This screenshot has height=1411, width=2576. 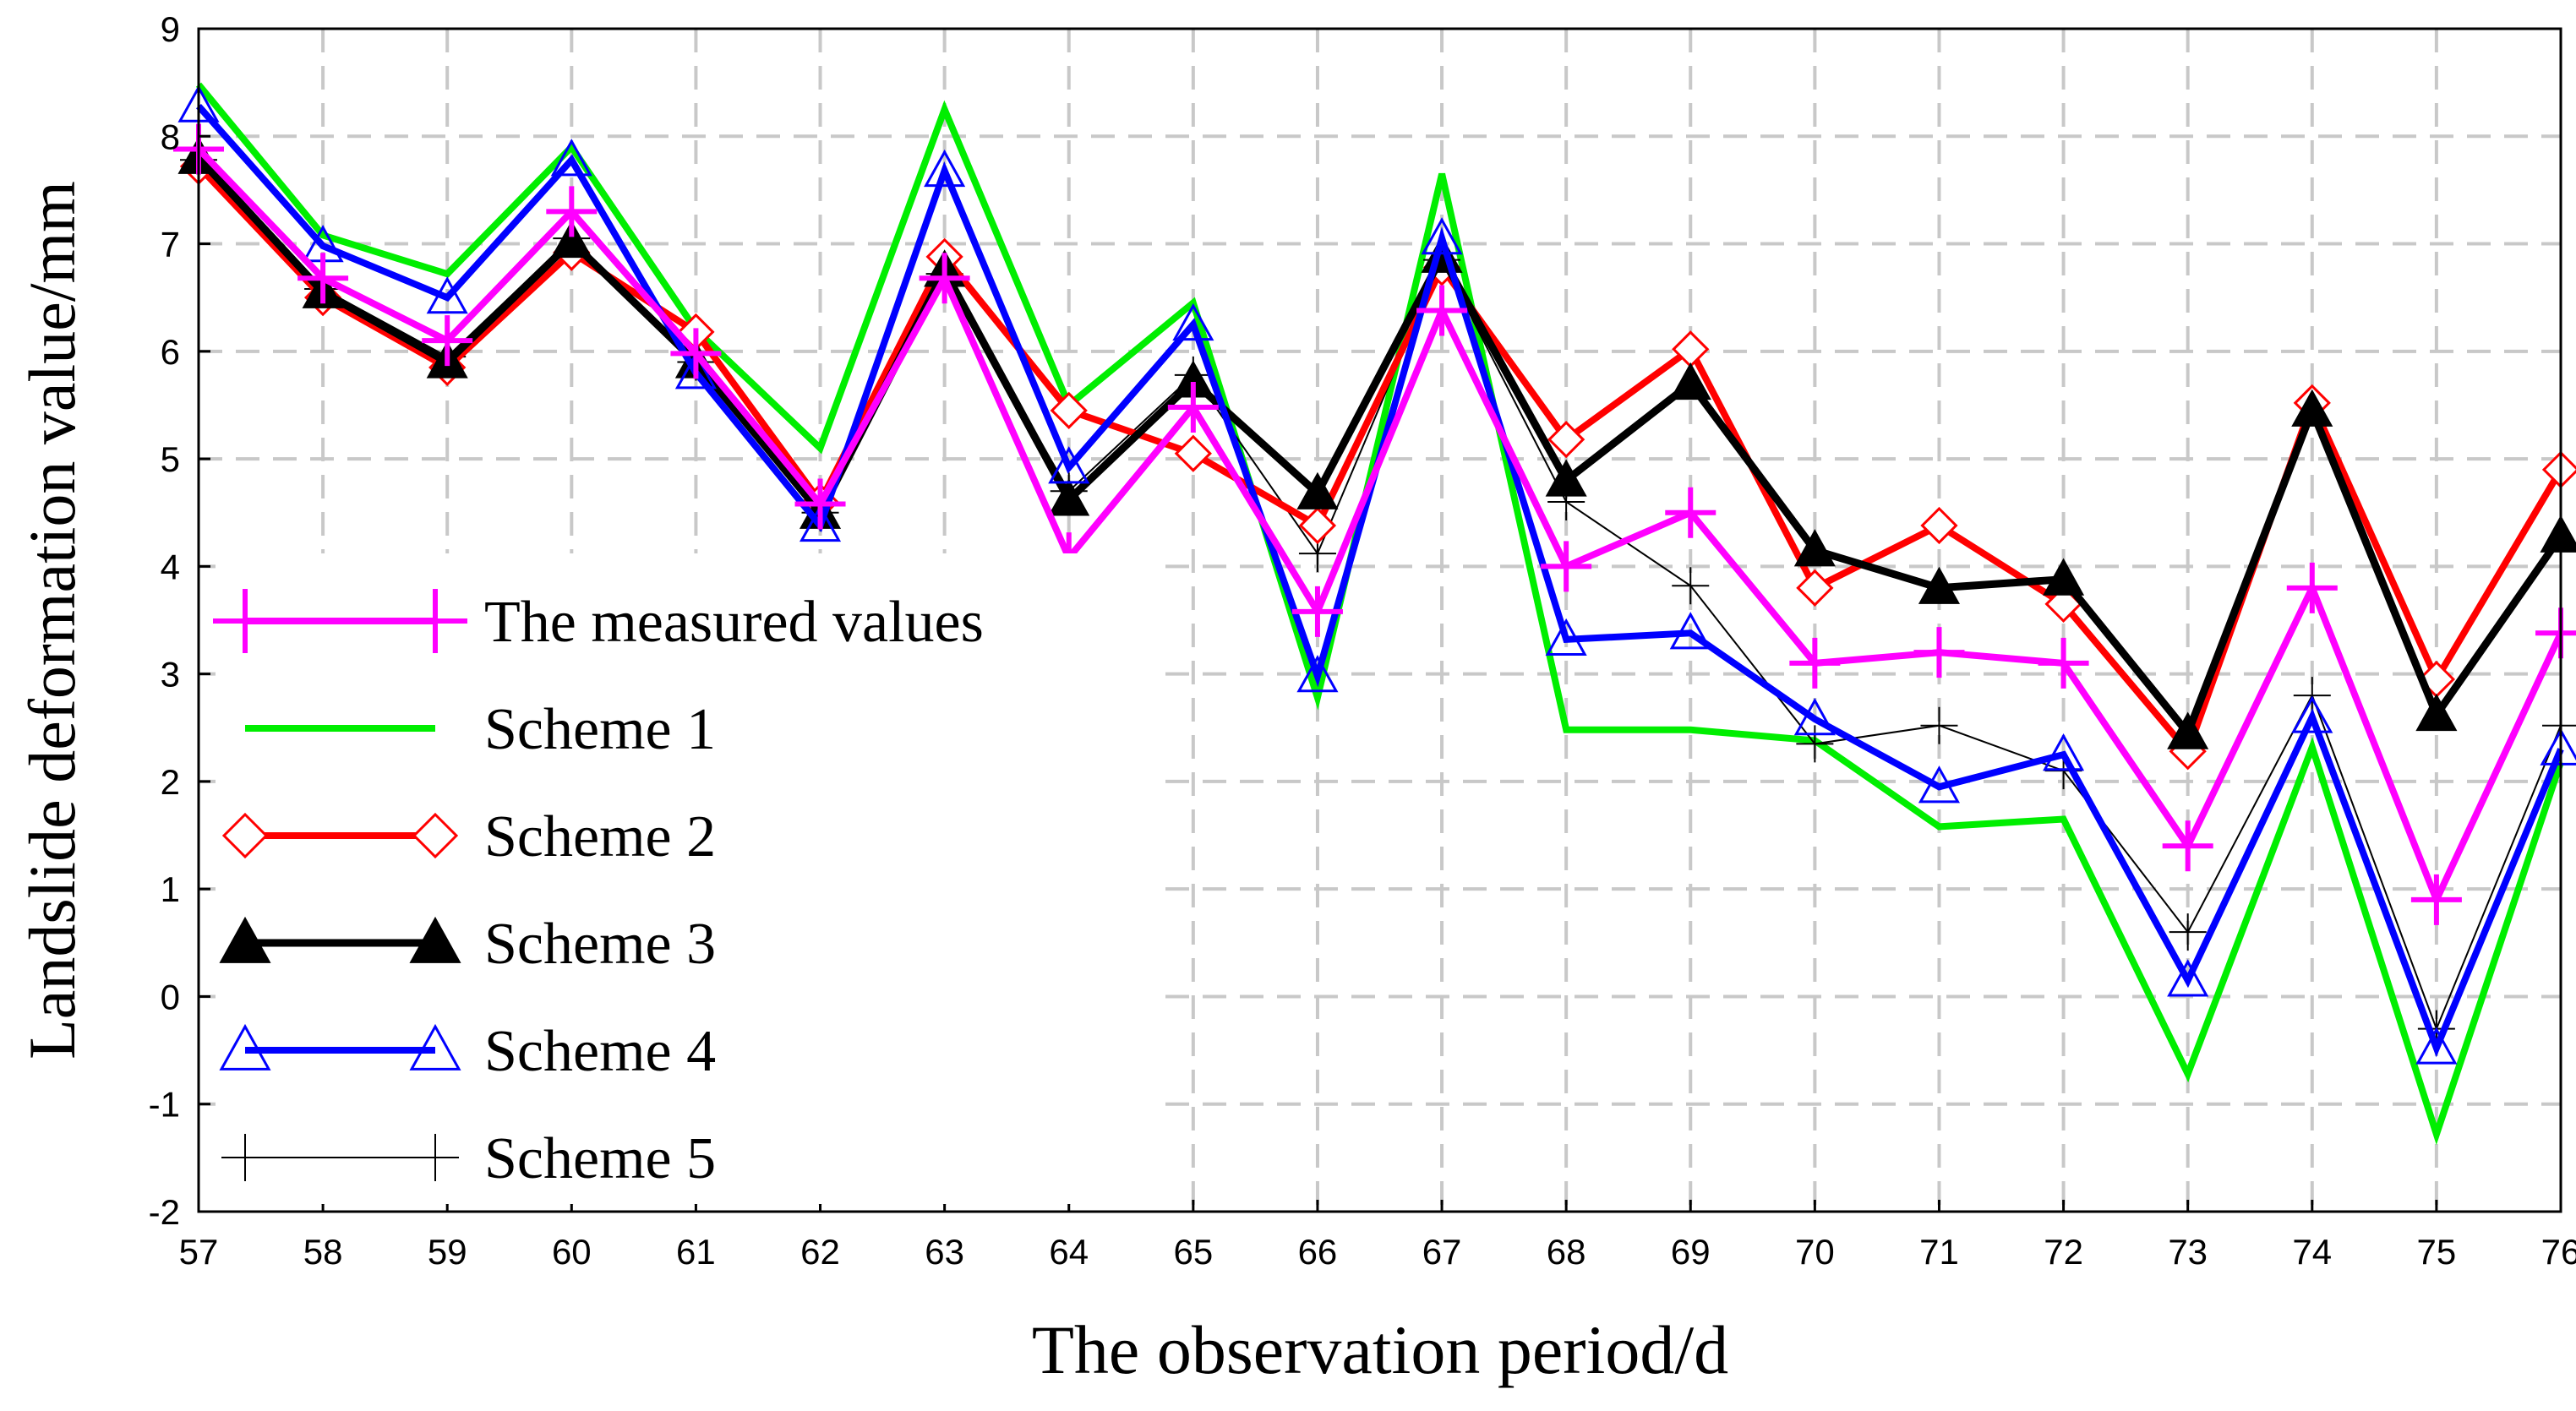 I want to click on y-tick-label: 3, so click(x=170, y=675).